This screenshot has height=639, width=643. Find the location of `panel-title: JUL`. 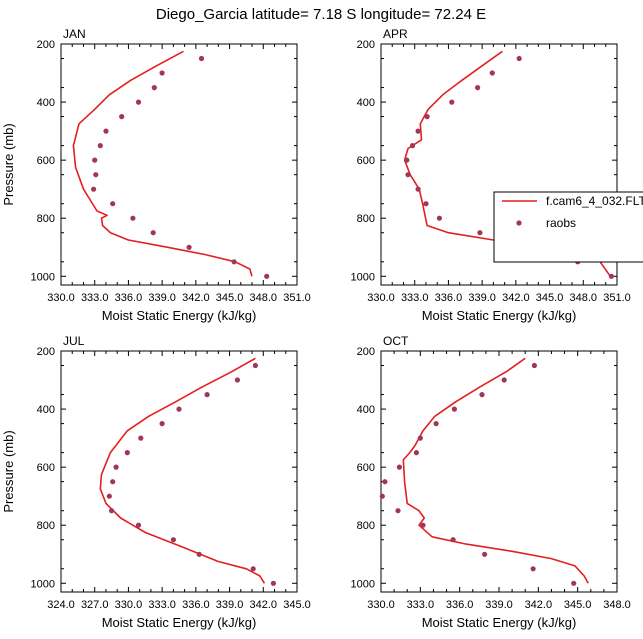

panel-title: JUL is located at coordinates (74, 341).